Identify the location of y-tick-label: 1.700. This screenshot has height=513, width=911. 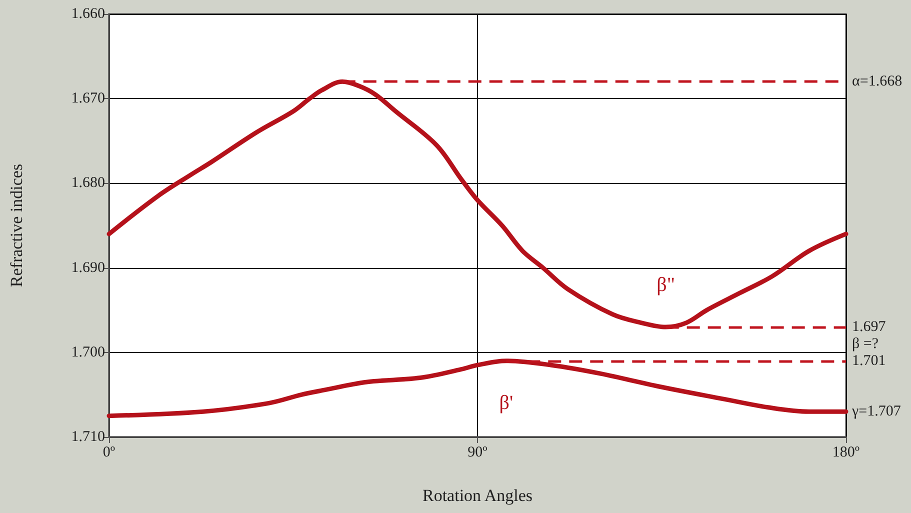
(88, 352).